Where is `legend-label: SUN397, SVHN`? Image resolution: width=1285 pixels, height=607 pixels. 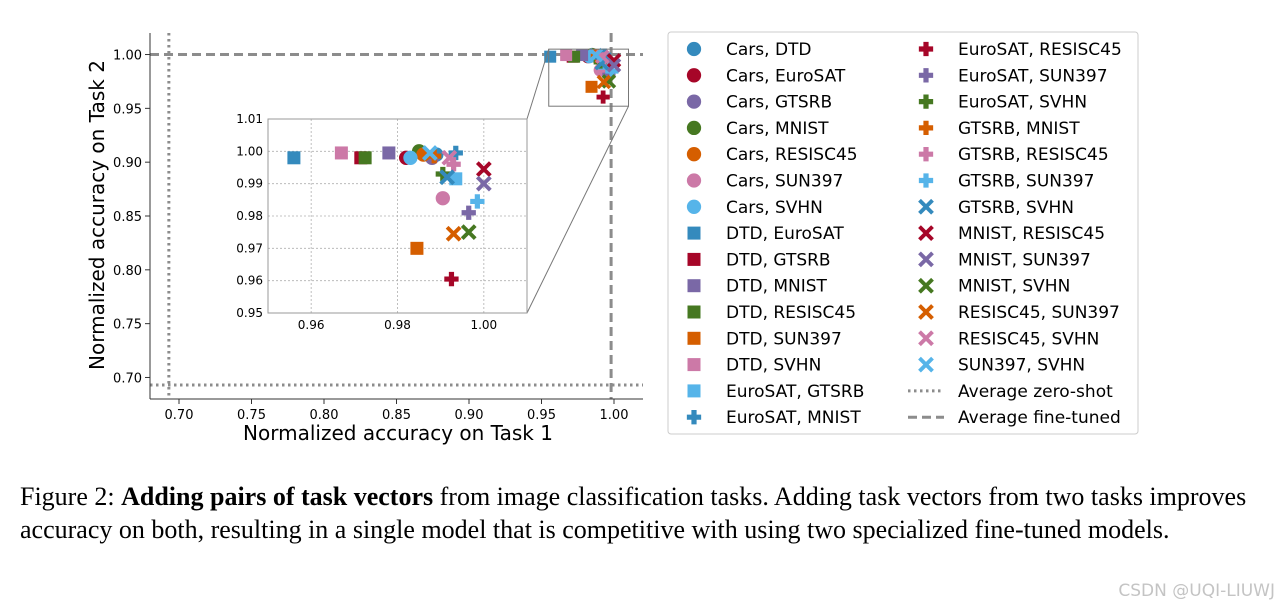
legend-label: SUN397, SVHN is located at coordinates (1021, 366).